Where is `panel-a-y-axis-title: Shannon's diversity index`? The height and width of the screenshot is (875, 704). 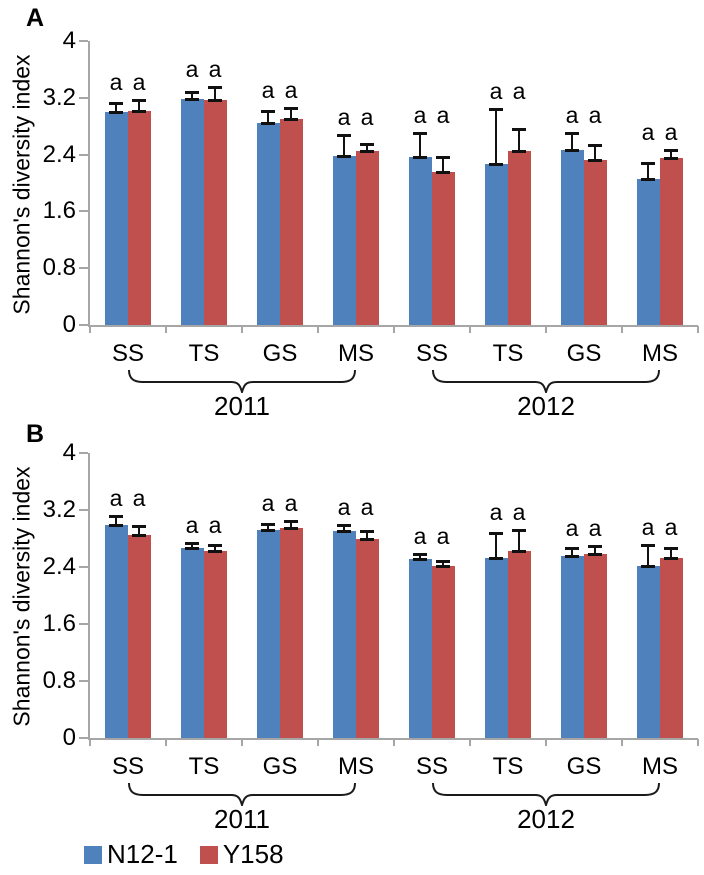 panel-a-y-axis-title: Shannon's diversity index is located at coordinates (21, 184).